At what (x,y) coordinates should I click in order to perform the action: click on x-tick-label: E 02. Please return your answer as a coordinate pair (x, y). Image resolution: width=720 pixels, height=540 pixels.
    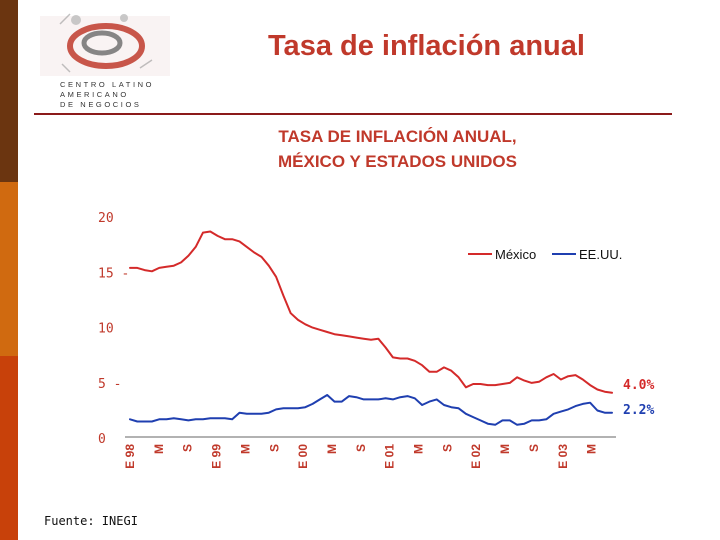
    Looking at the image, I should click on (476, 456).